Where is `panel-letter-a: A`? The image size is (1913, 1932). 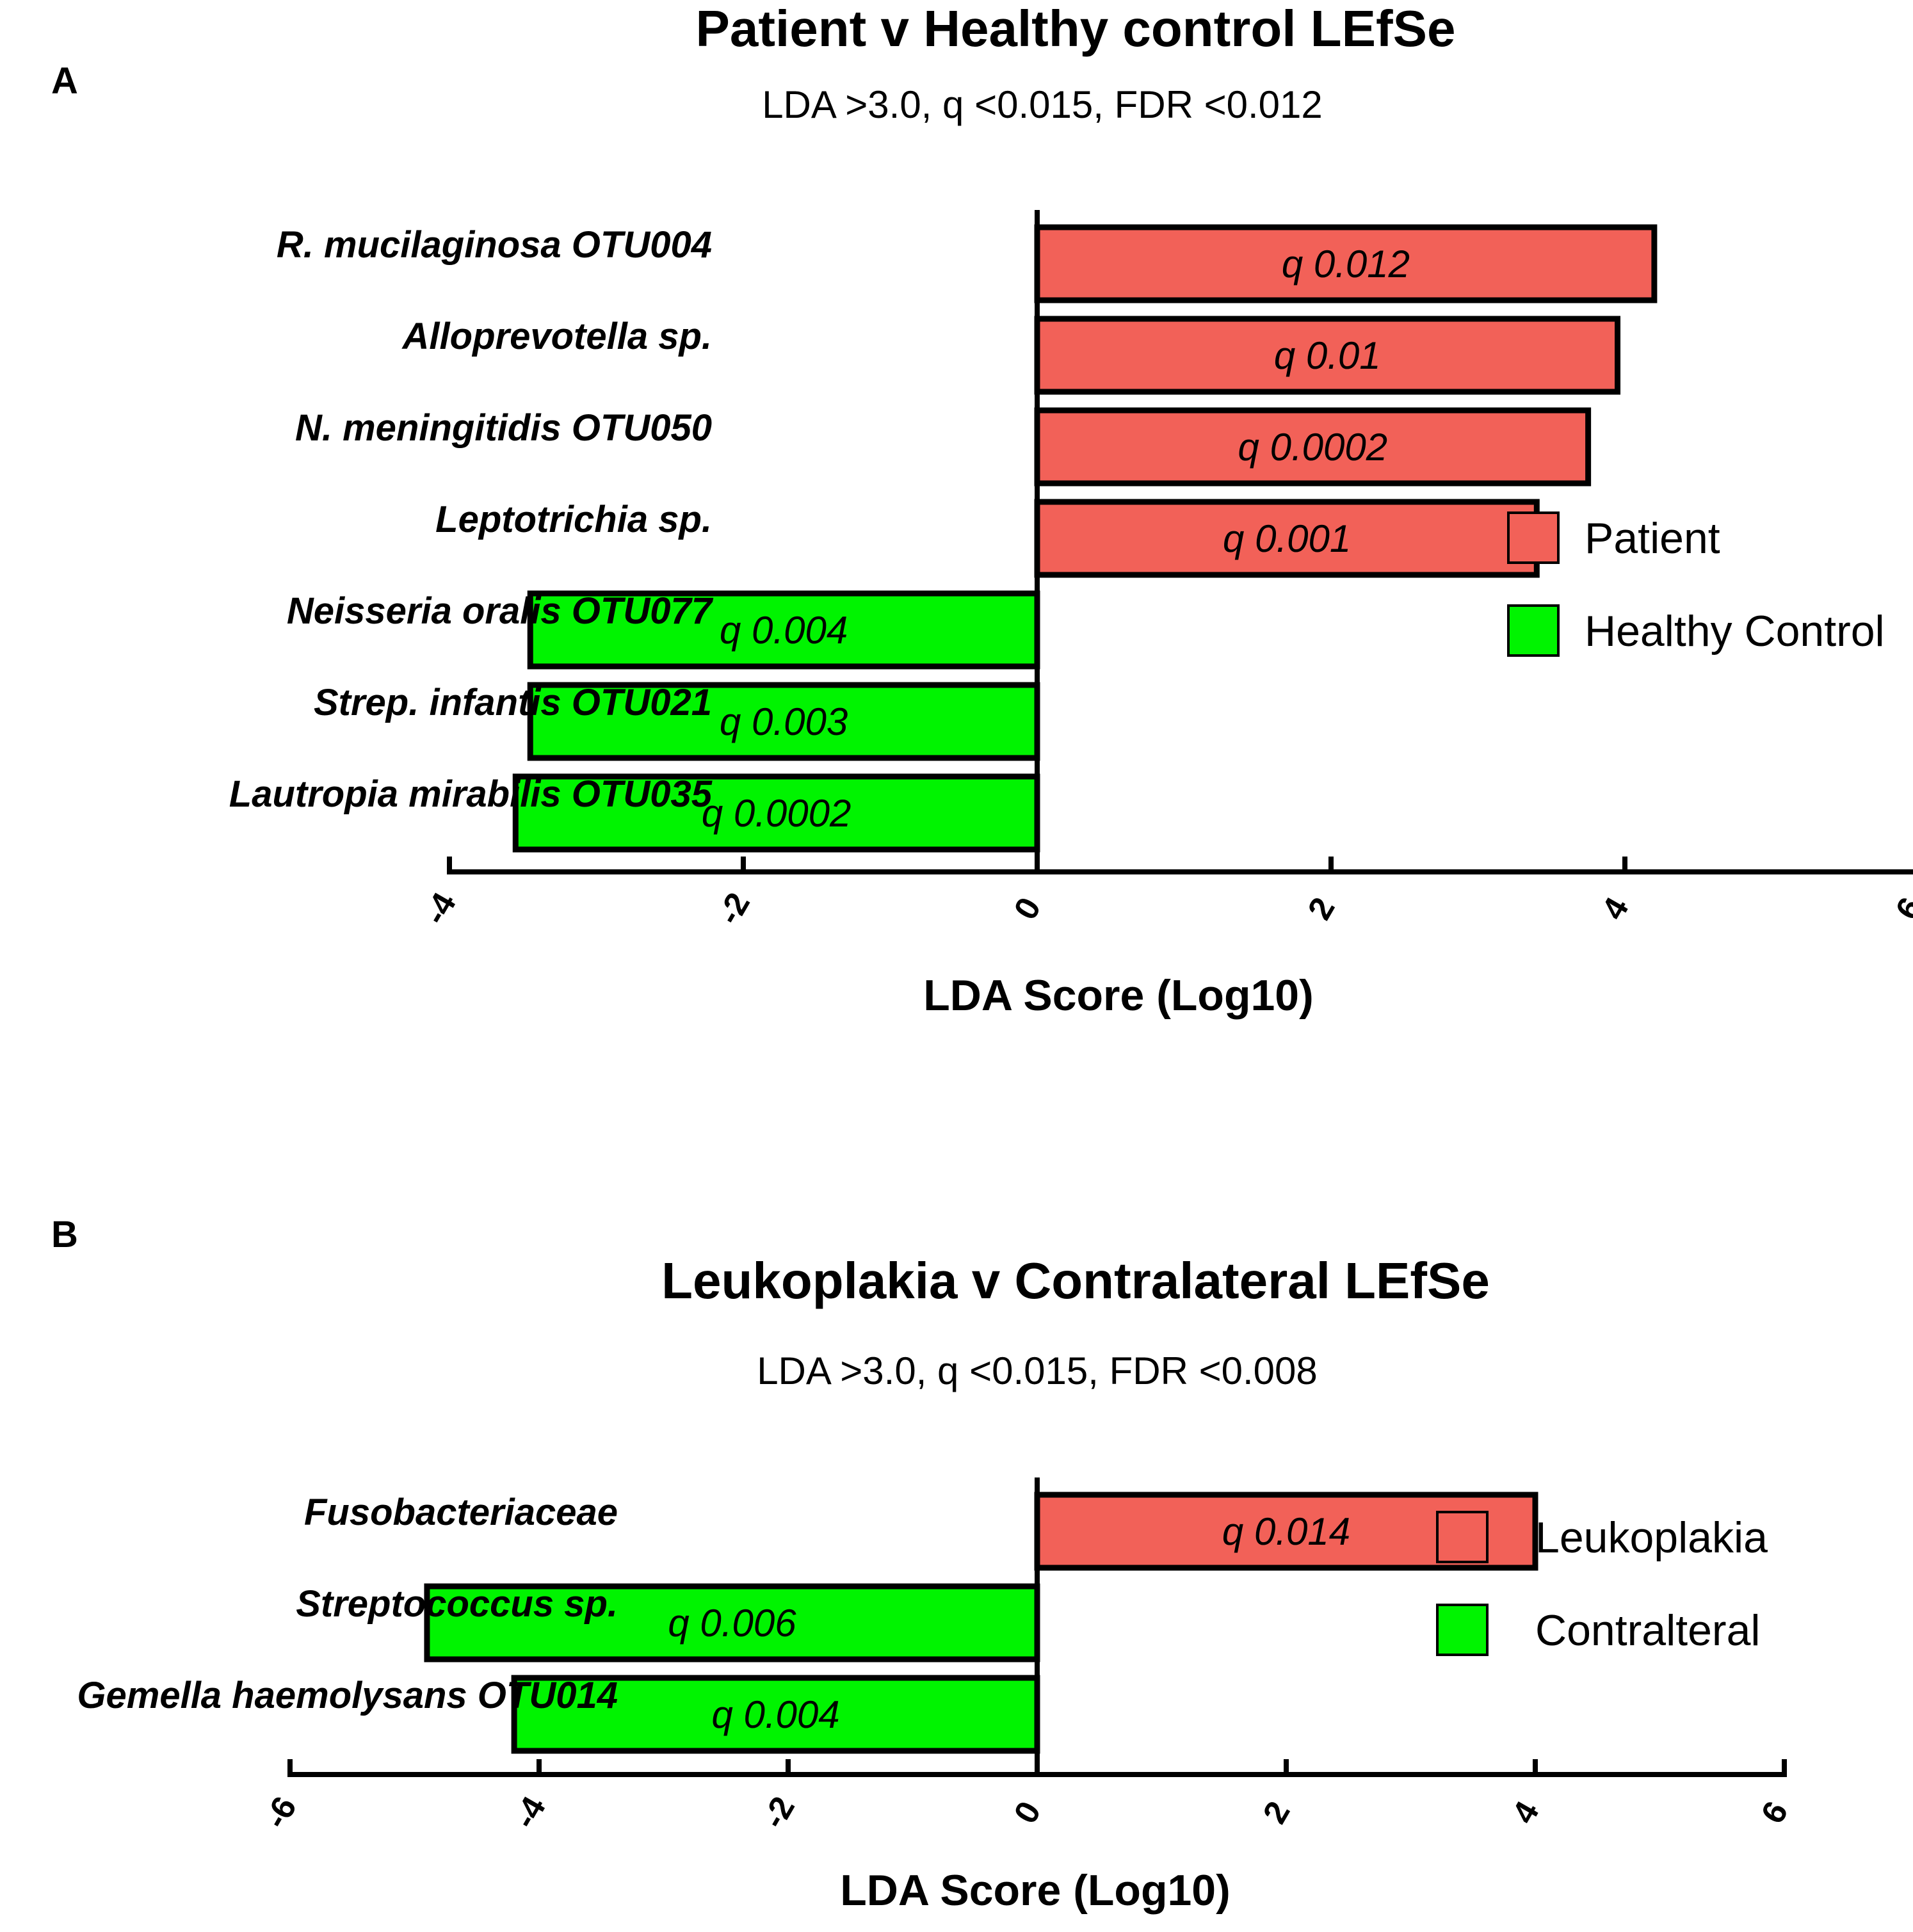 panel-letter-a: A is located at coordinates (64, 81).